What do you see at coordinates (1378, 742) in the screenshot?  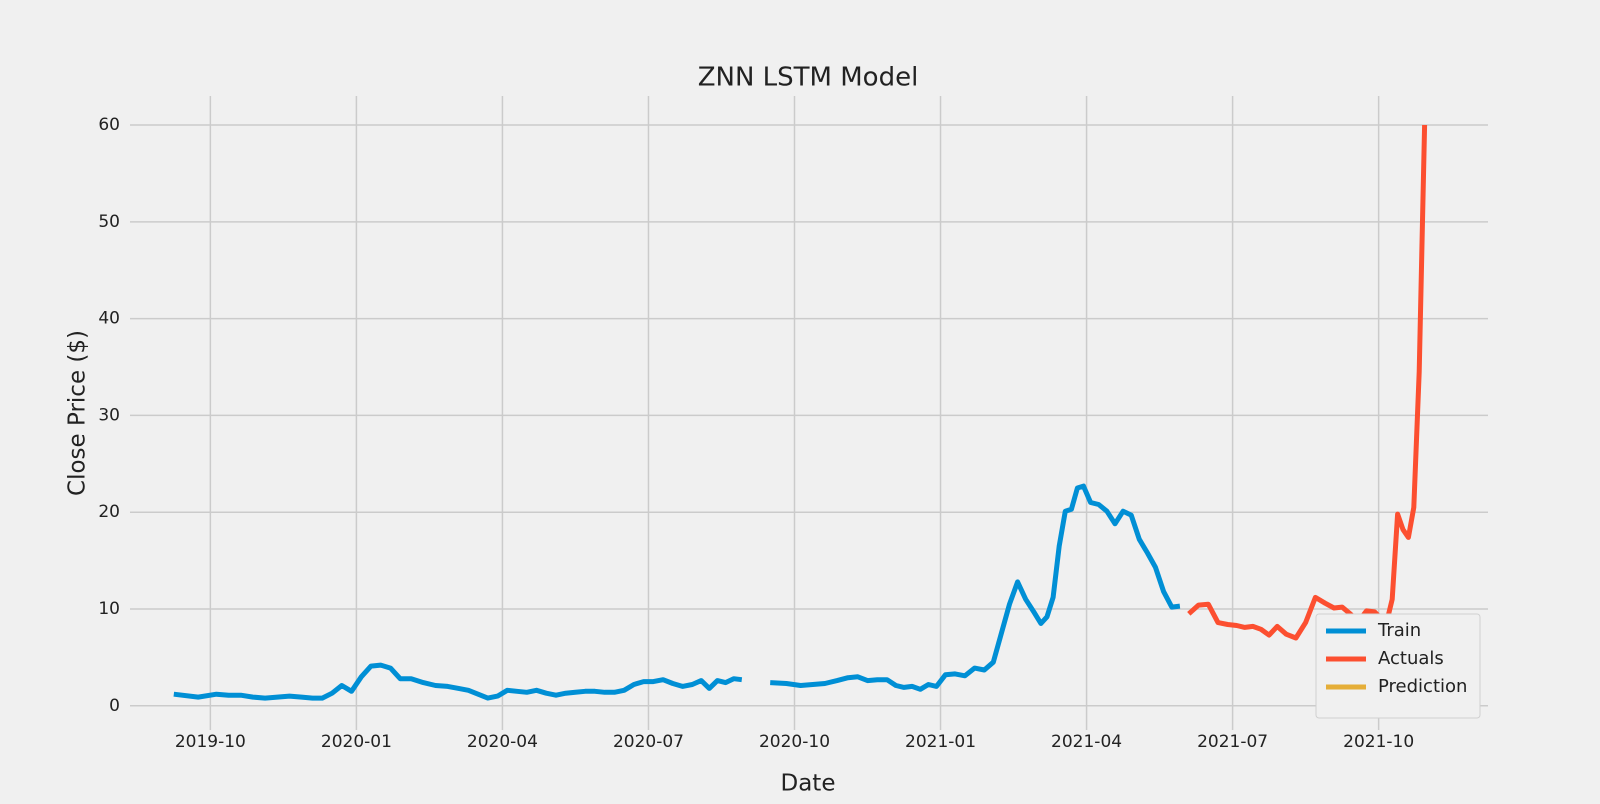 I see `x-tick-label: 2021-10` at bounding box center [1378, 742].